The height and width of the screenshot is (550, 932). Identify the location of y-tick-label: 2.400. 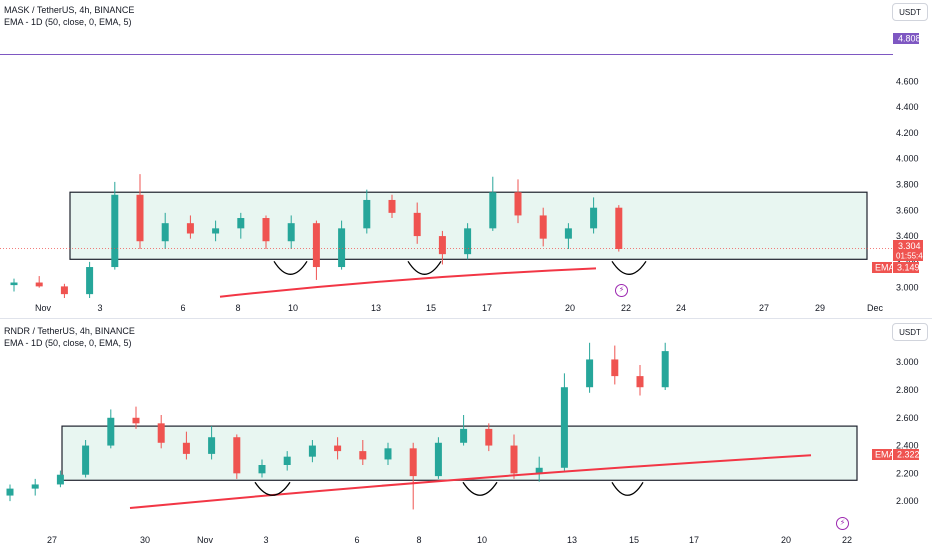
(907, 446).